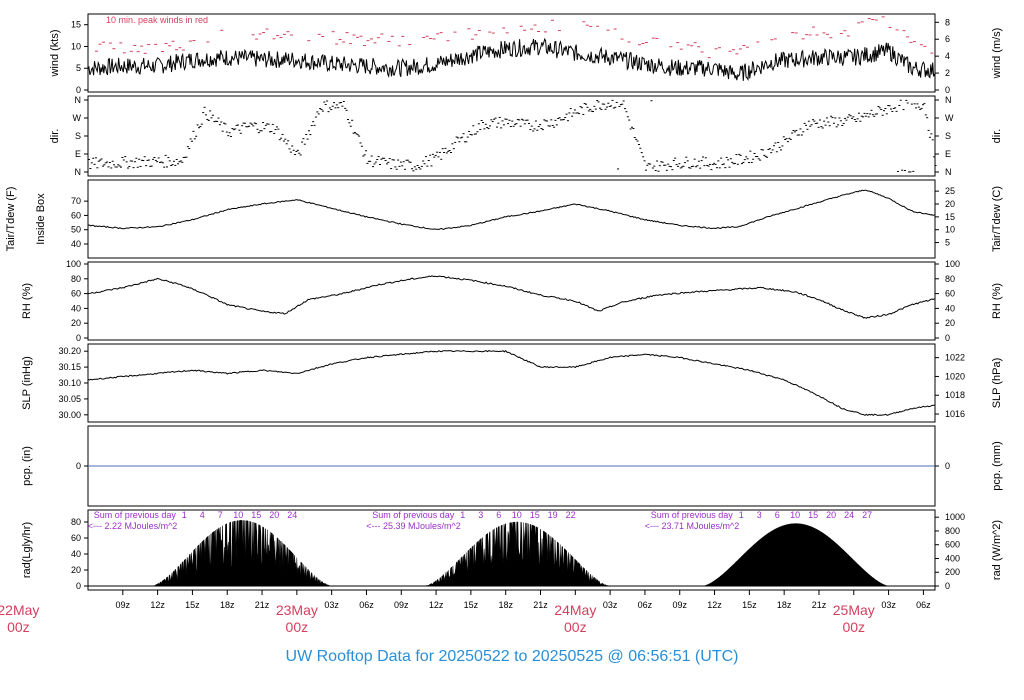  Describe the element at coordinates (11, 219) in the screenshot. I see `temp-left-label-1: Tair/Tdew (F)` at that location.